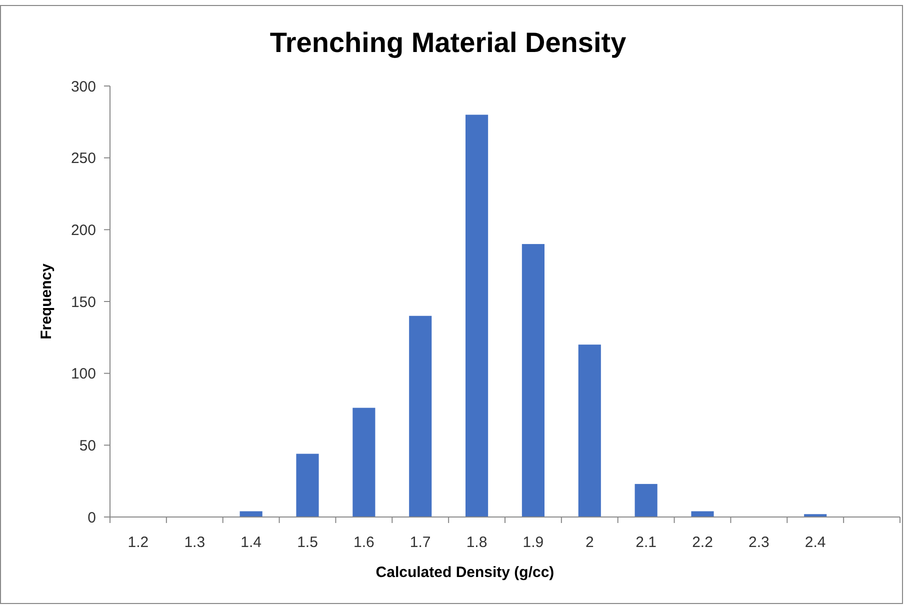  Describe the element at coordinates (420, 542) in the screenshot. I see `x-tick-label: 1.7` at that location.